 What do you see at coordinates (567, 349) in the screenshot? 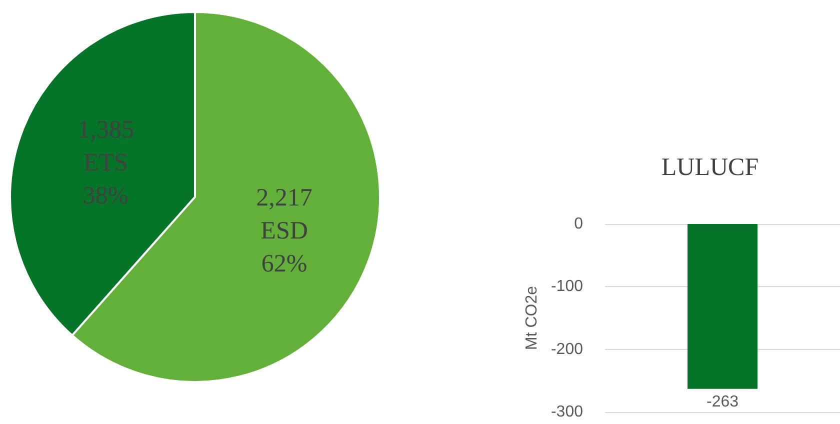
I see `y-tick-label: -200` at bounding box center [567, 349].